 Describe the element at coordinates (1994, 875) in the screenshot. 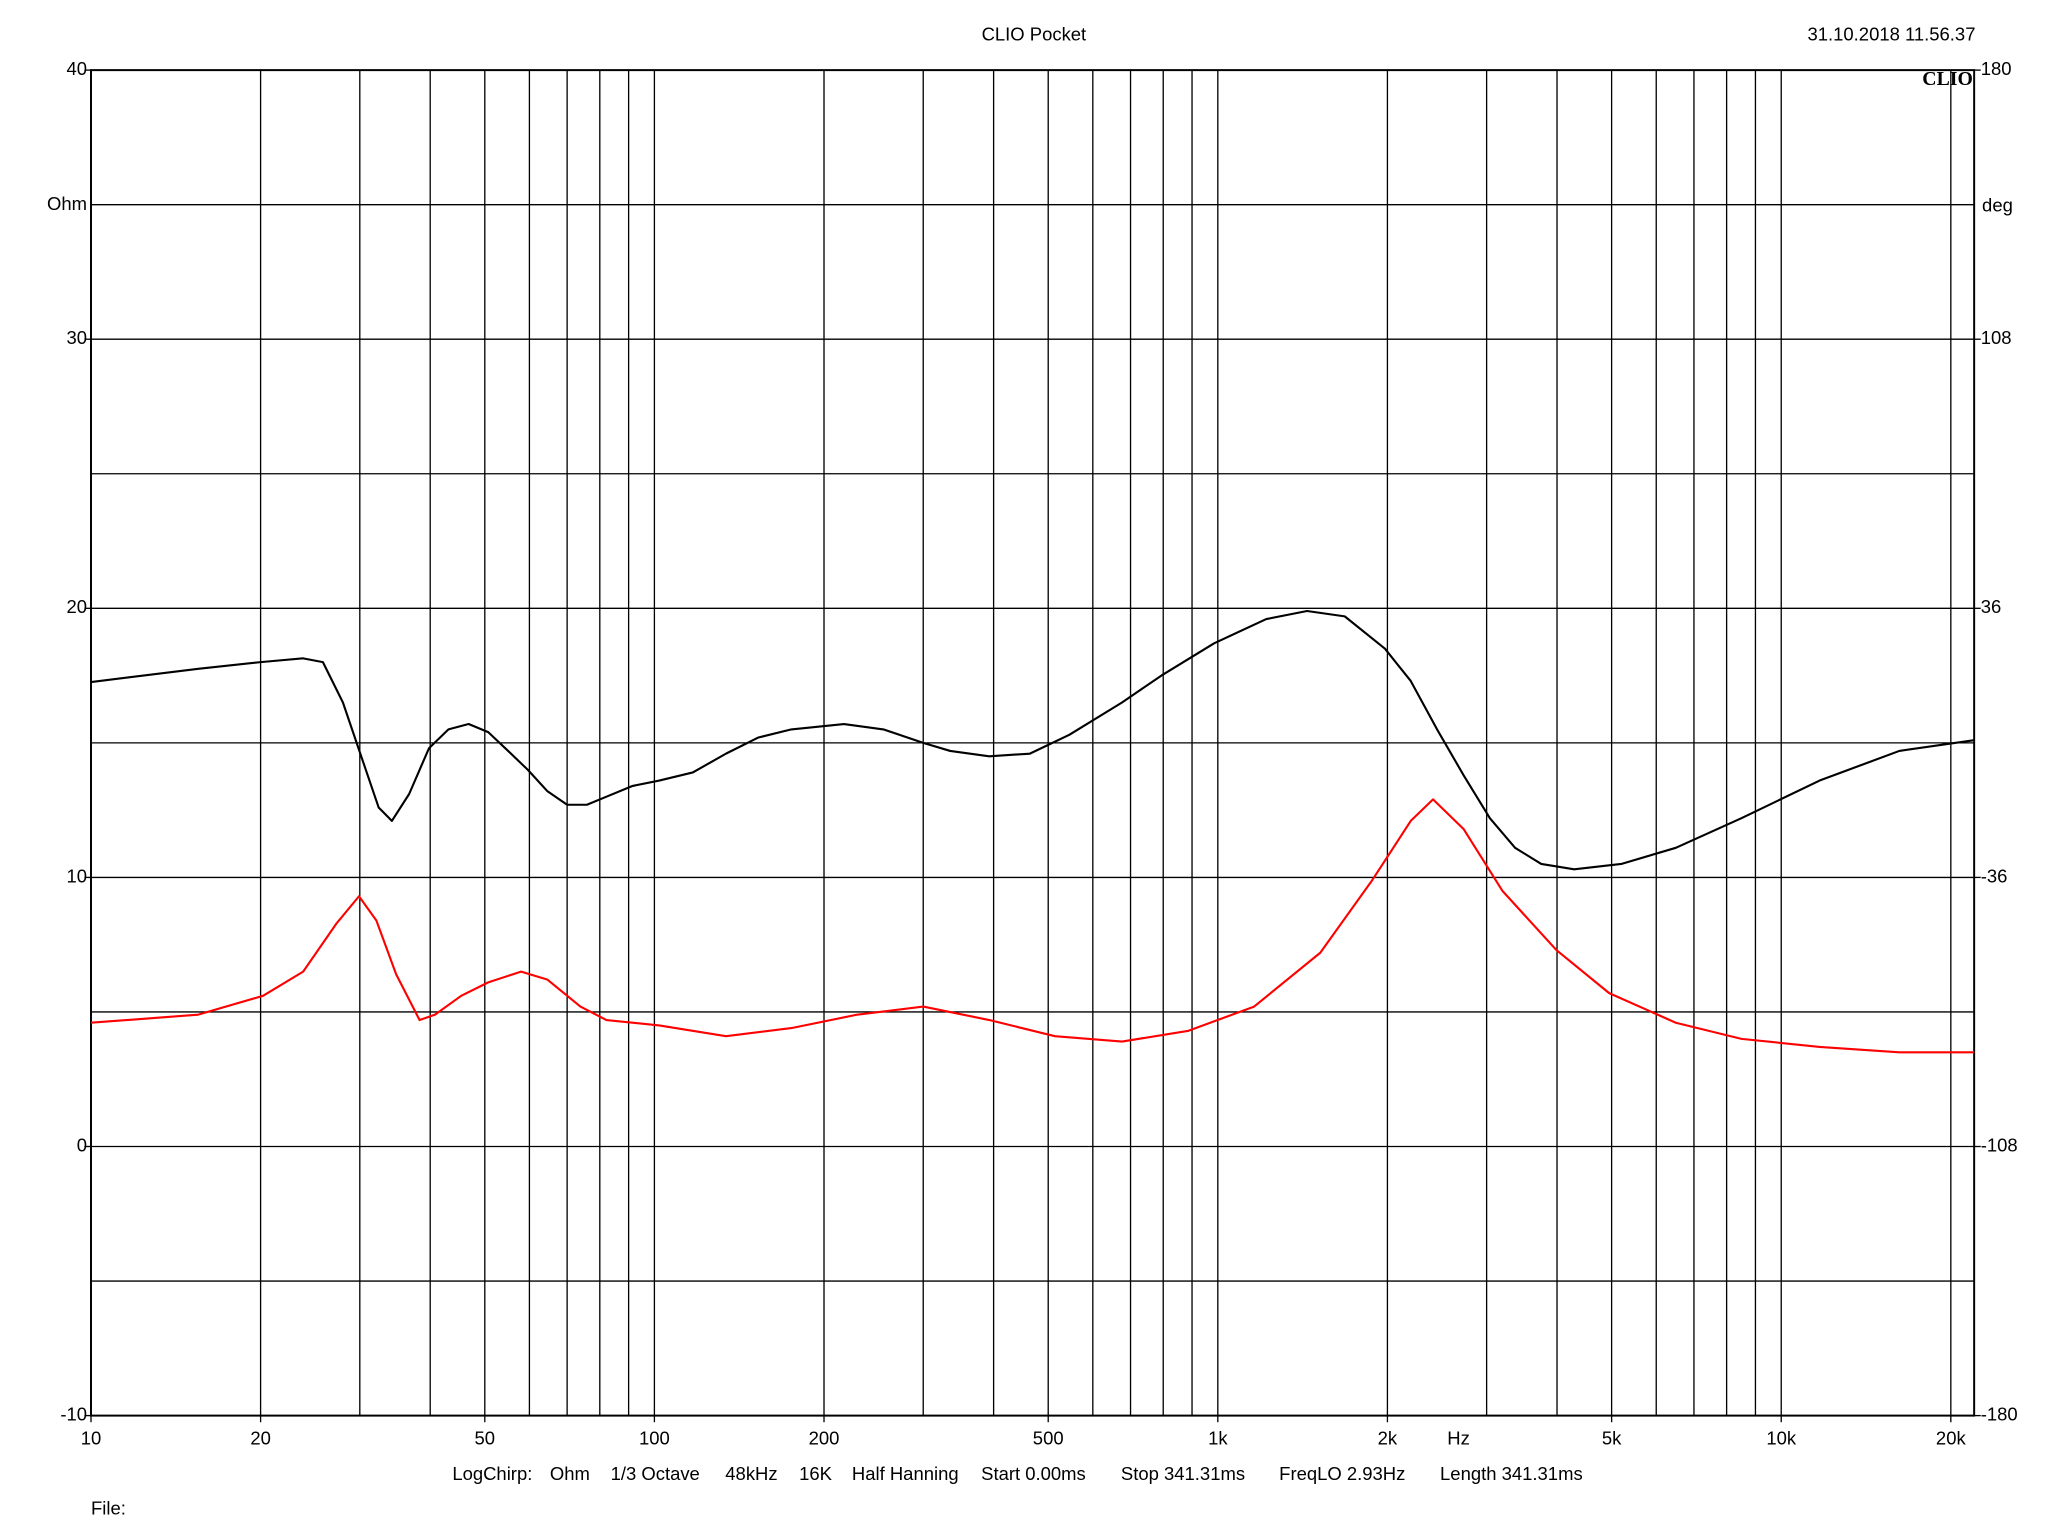

I see `y2-tick-label: -36` at that location.